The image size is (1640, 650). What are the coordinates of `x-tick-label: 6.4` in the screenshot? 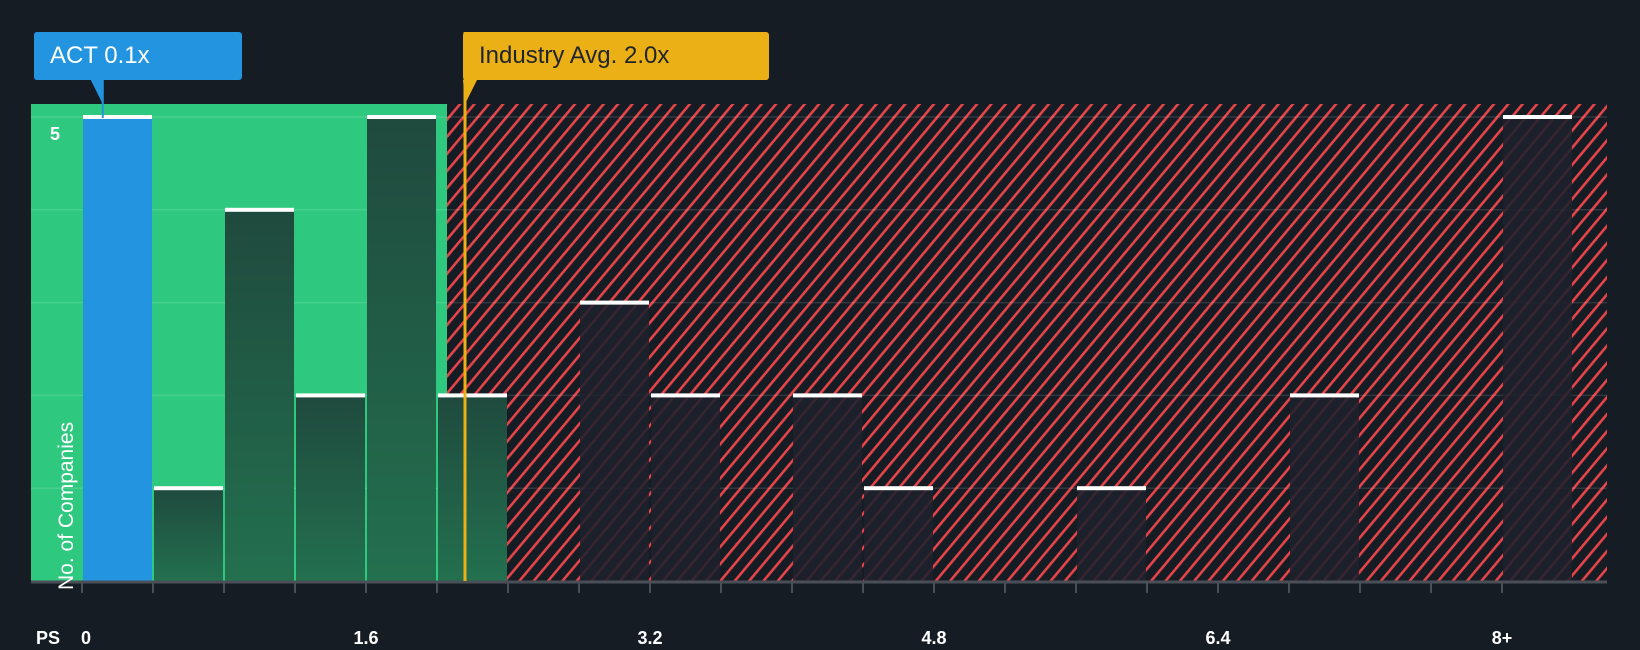 It's located at (1218, 638).